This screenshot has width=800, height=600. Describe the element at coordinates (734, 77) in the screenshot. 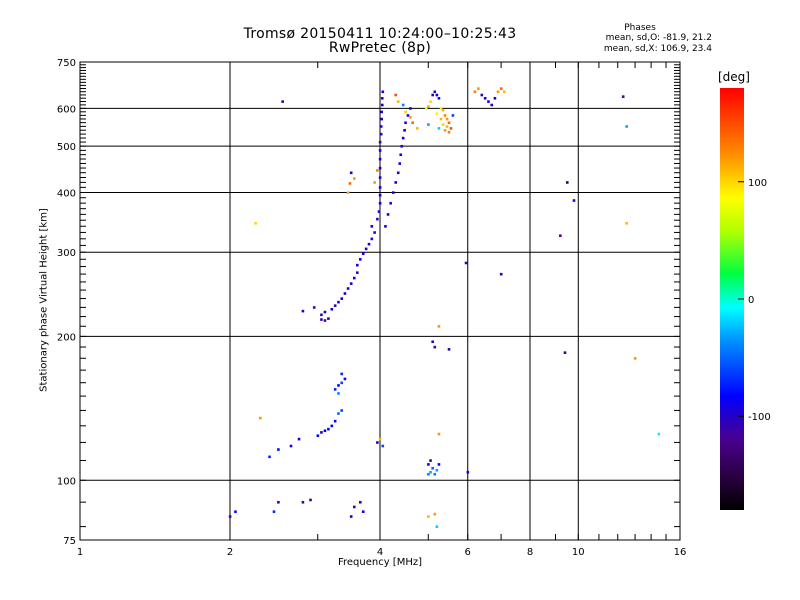

I see `colorbar-unit-label: [deg]` at that location.